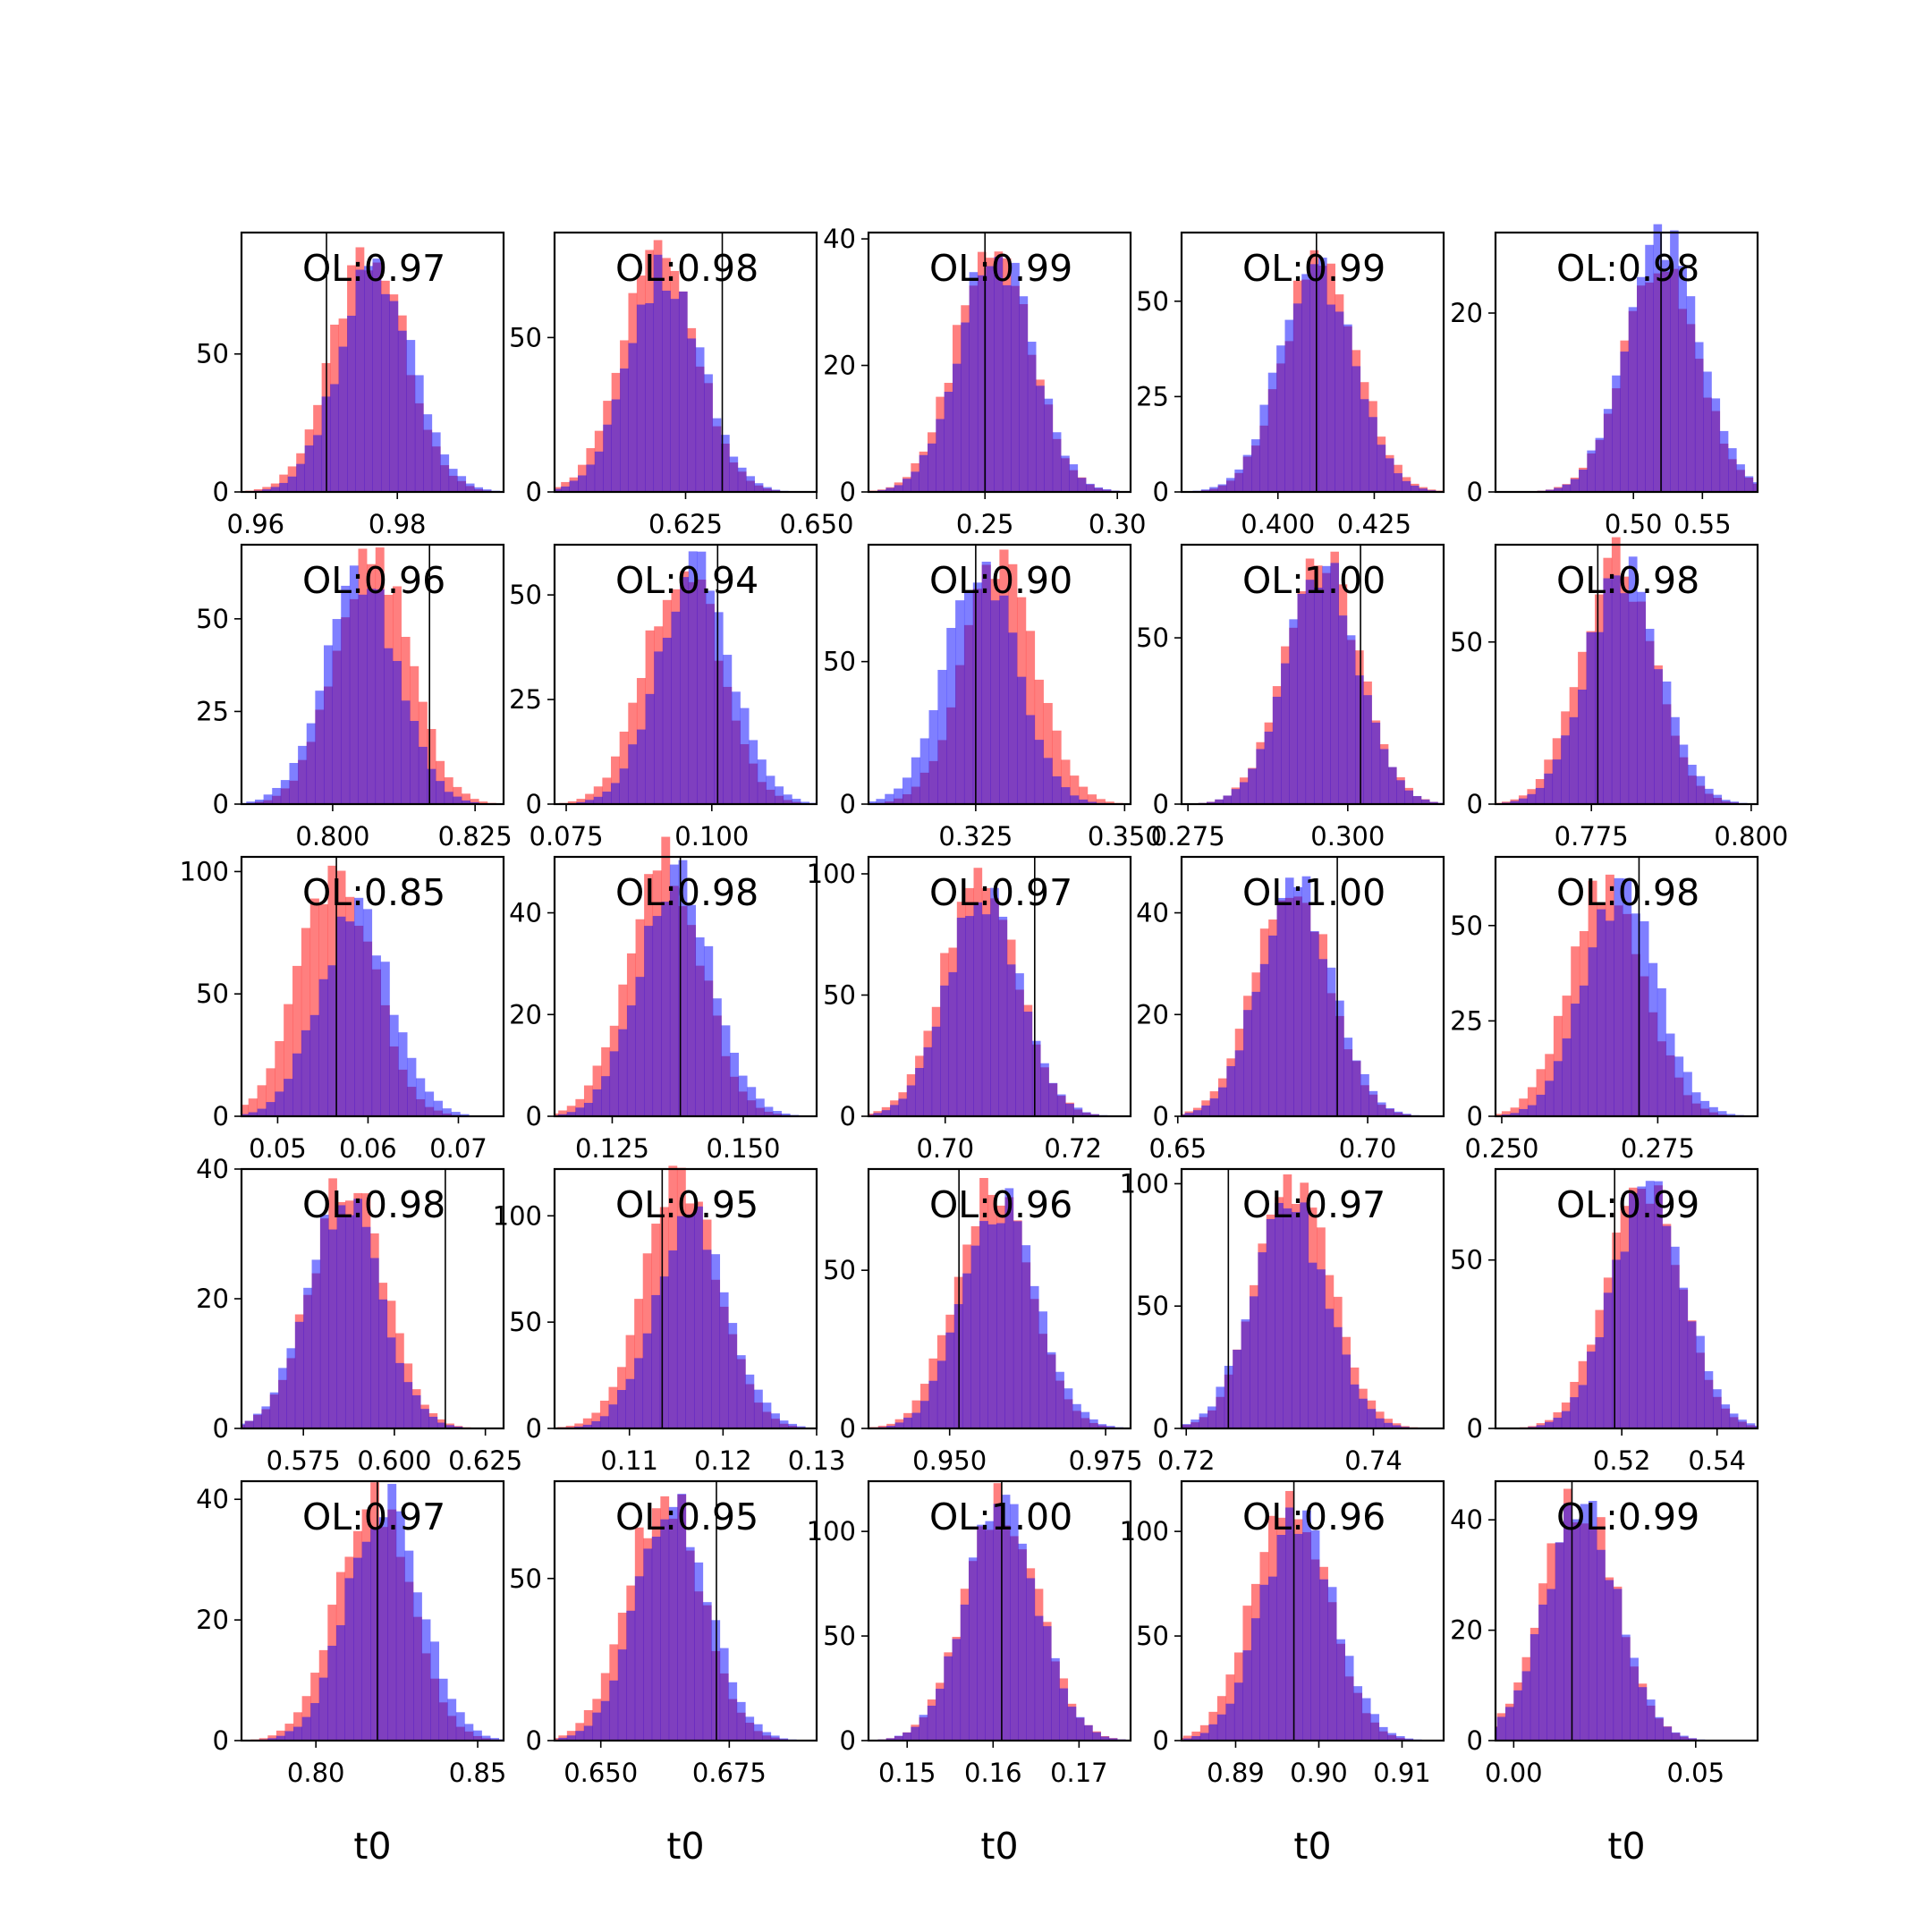 This screenshot has width=1932, height=1932. Describe the element at coordinates (1278, 524) in the screenshot. I see `x-tick-label: 0.400` at that location.